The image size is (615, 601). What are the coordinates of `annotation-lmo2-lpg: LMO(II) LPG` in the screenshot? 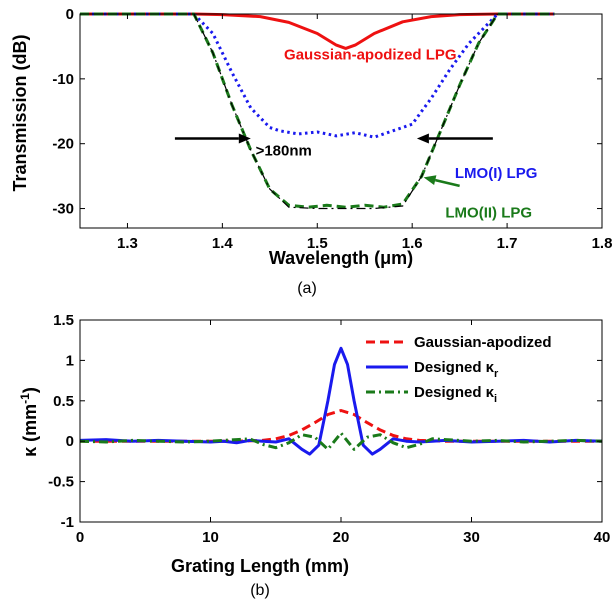 It's located at (488, 213).